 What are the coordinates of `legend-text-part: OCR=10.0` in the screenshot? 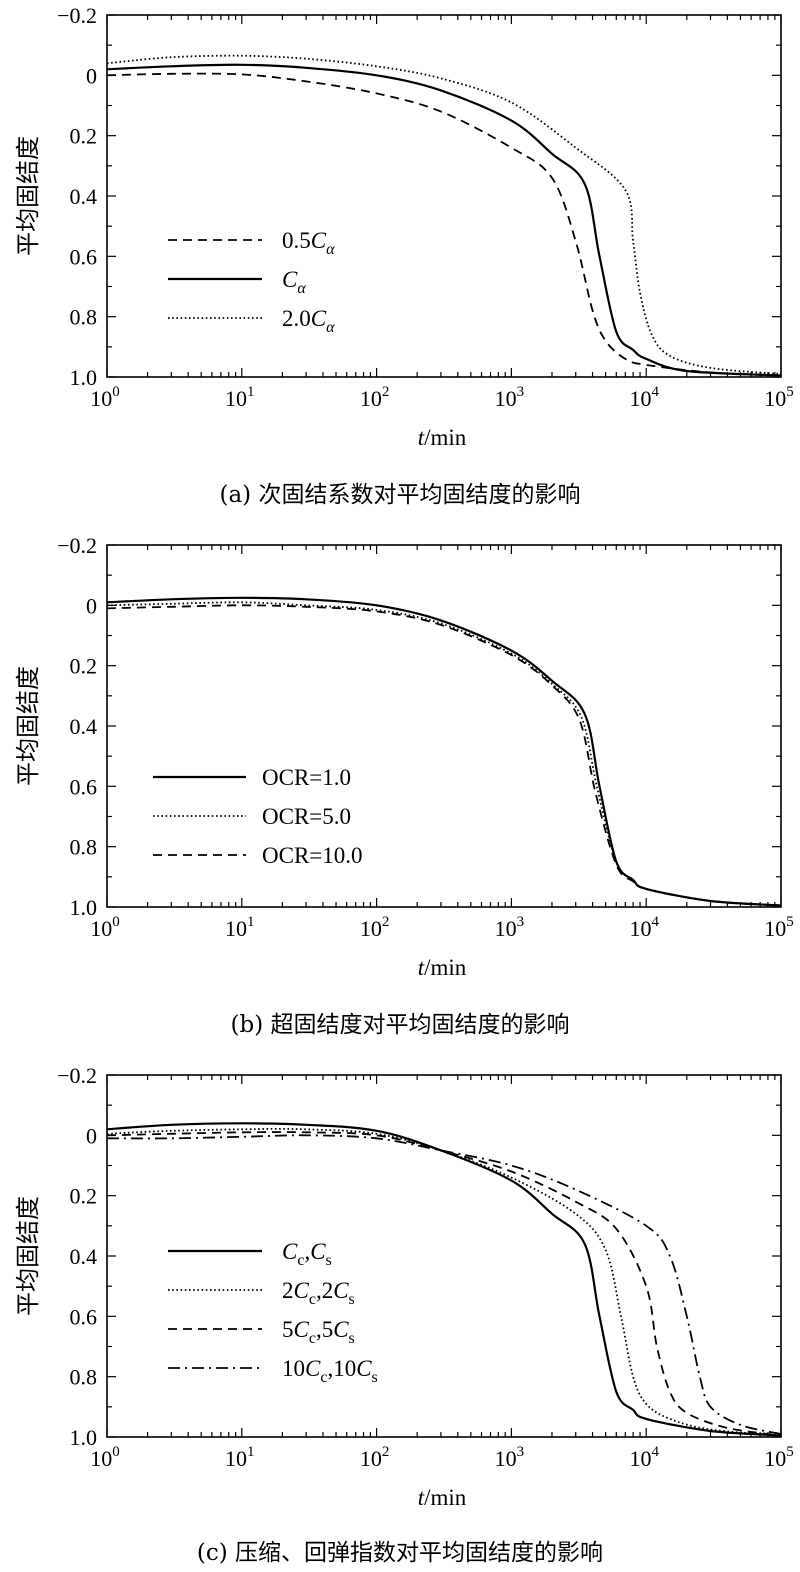 It's located at (312, 855).